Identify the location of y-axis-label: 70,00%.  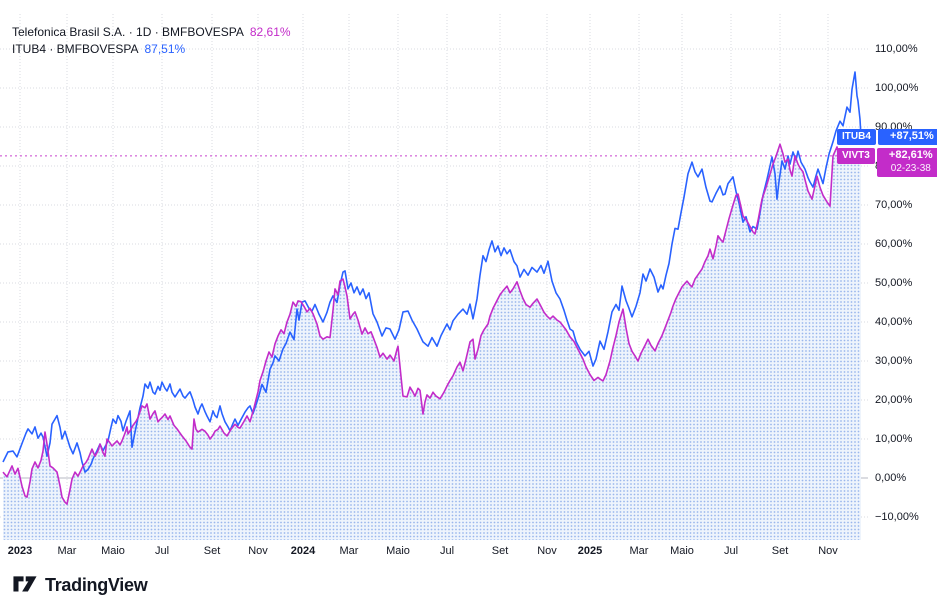
(894, 205).